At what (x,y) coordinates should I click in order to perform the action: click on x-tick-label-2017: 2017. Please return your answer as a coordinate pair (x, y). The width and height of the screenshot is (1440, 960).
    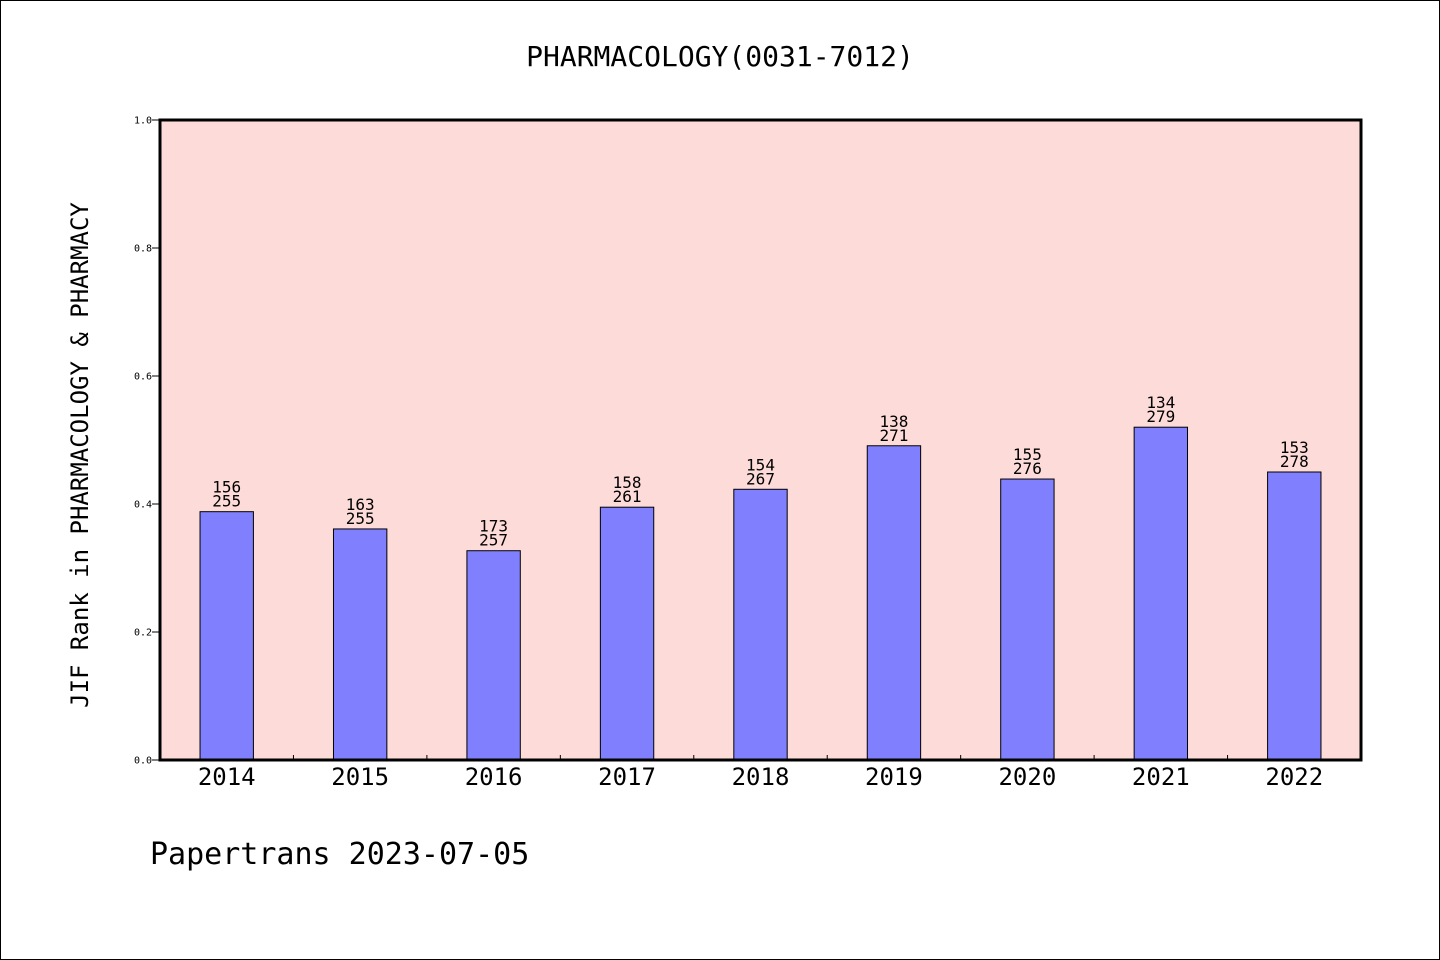
    Looking at the image, I should click on (627, 777).